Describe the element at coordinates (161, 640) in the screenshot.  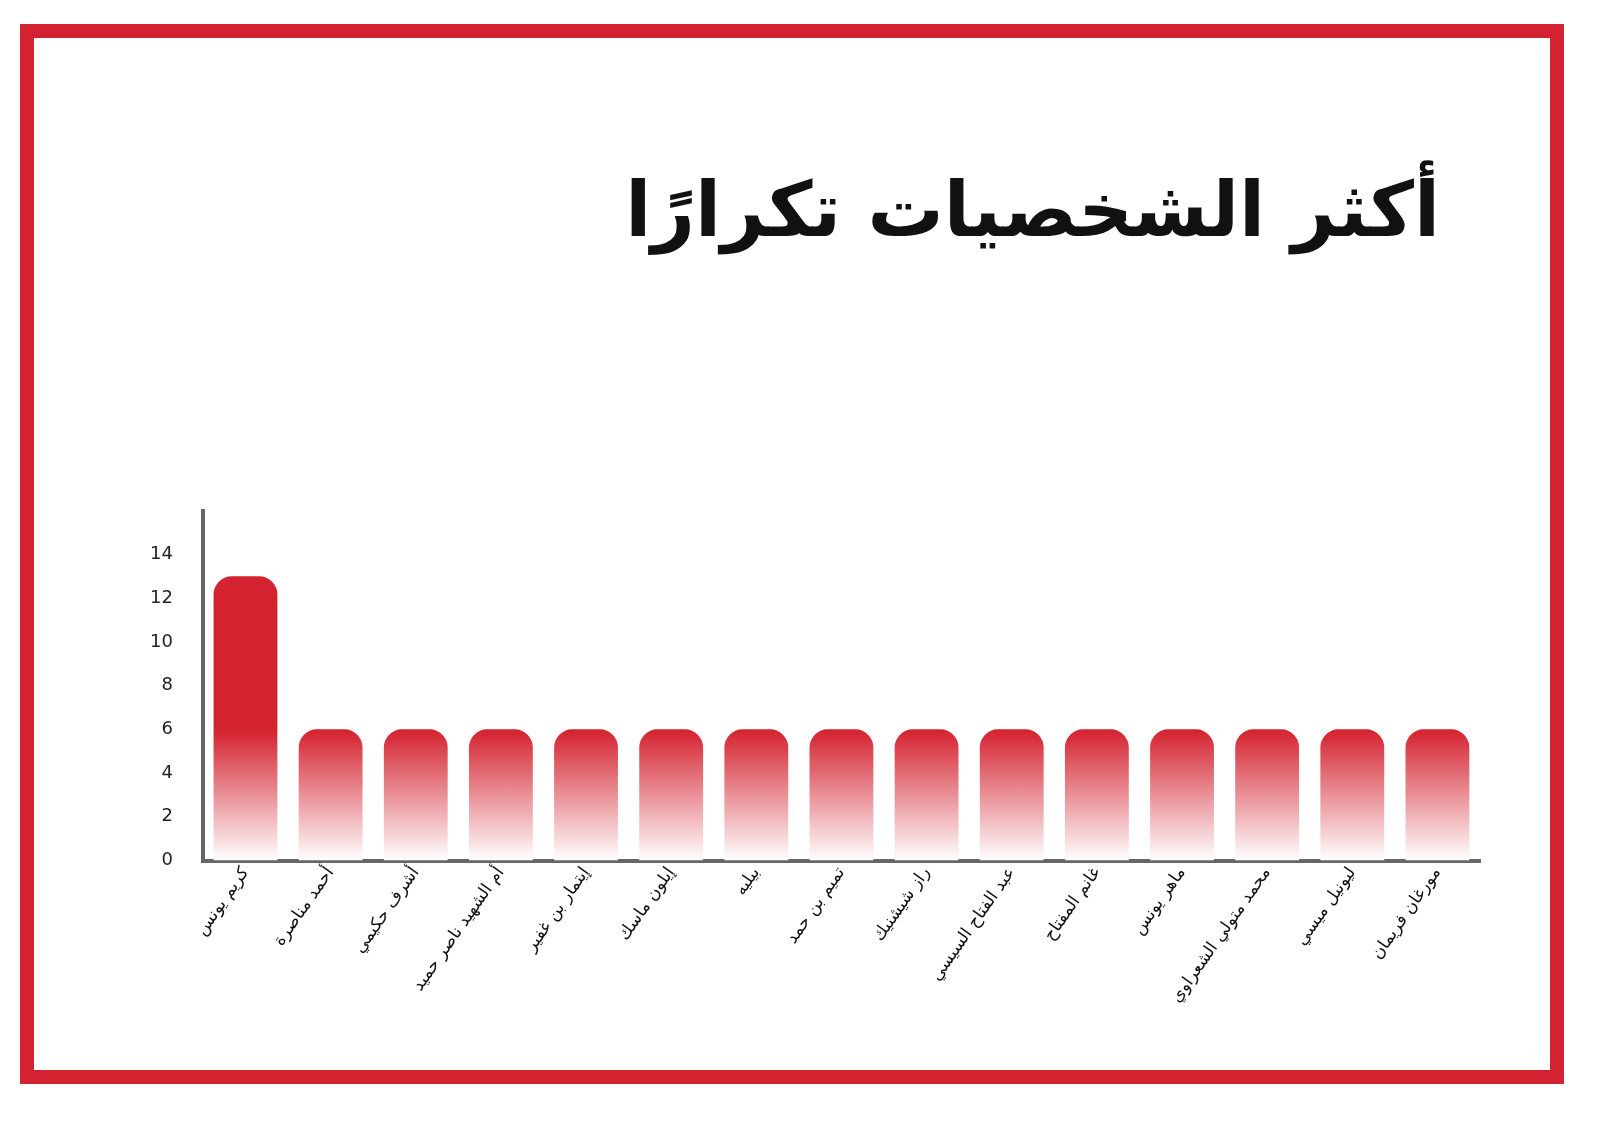
I see `y-tick-label: 10` at that location.